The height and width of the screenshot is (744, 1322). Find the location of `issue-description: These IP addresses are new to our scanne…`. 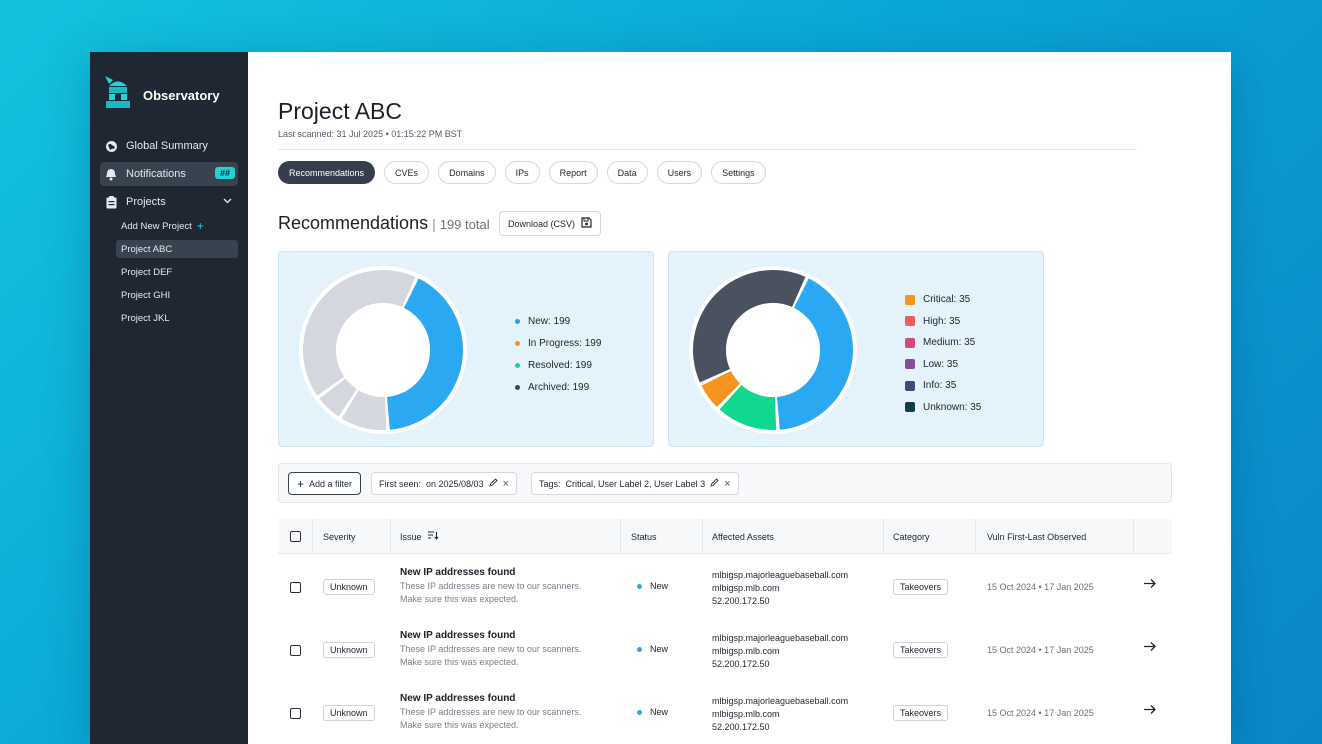

issue-description: These IP addresses are new to our scanne… is located at coordinates (491, 712).